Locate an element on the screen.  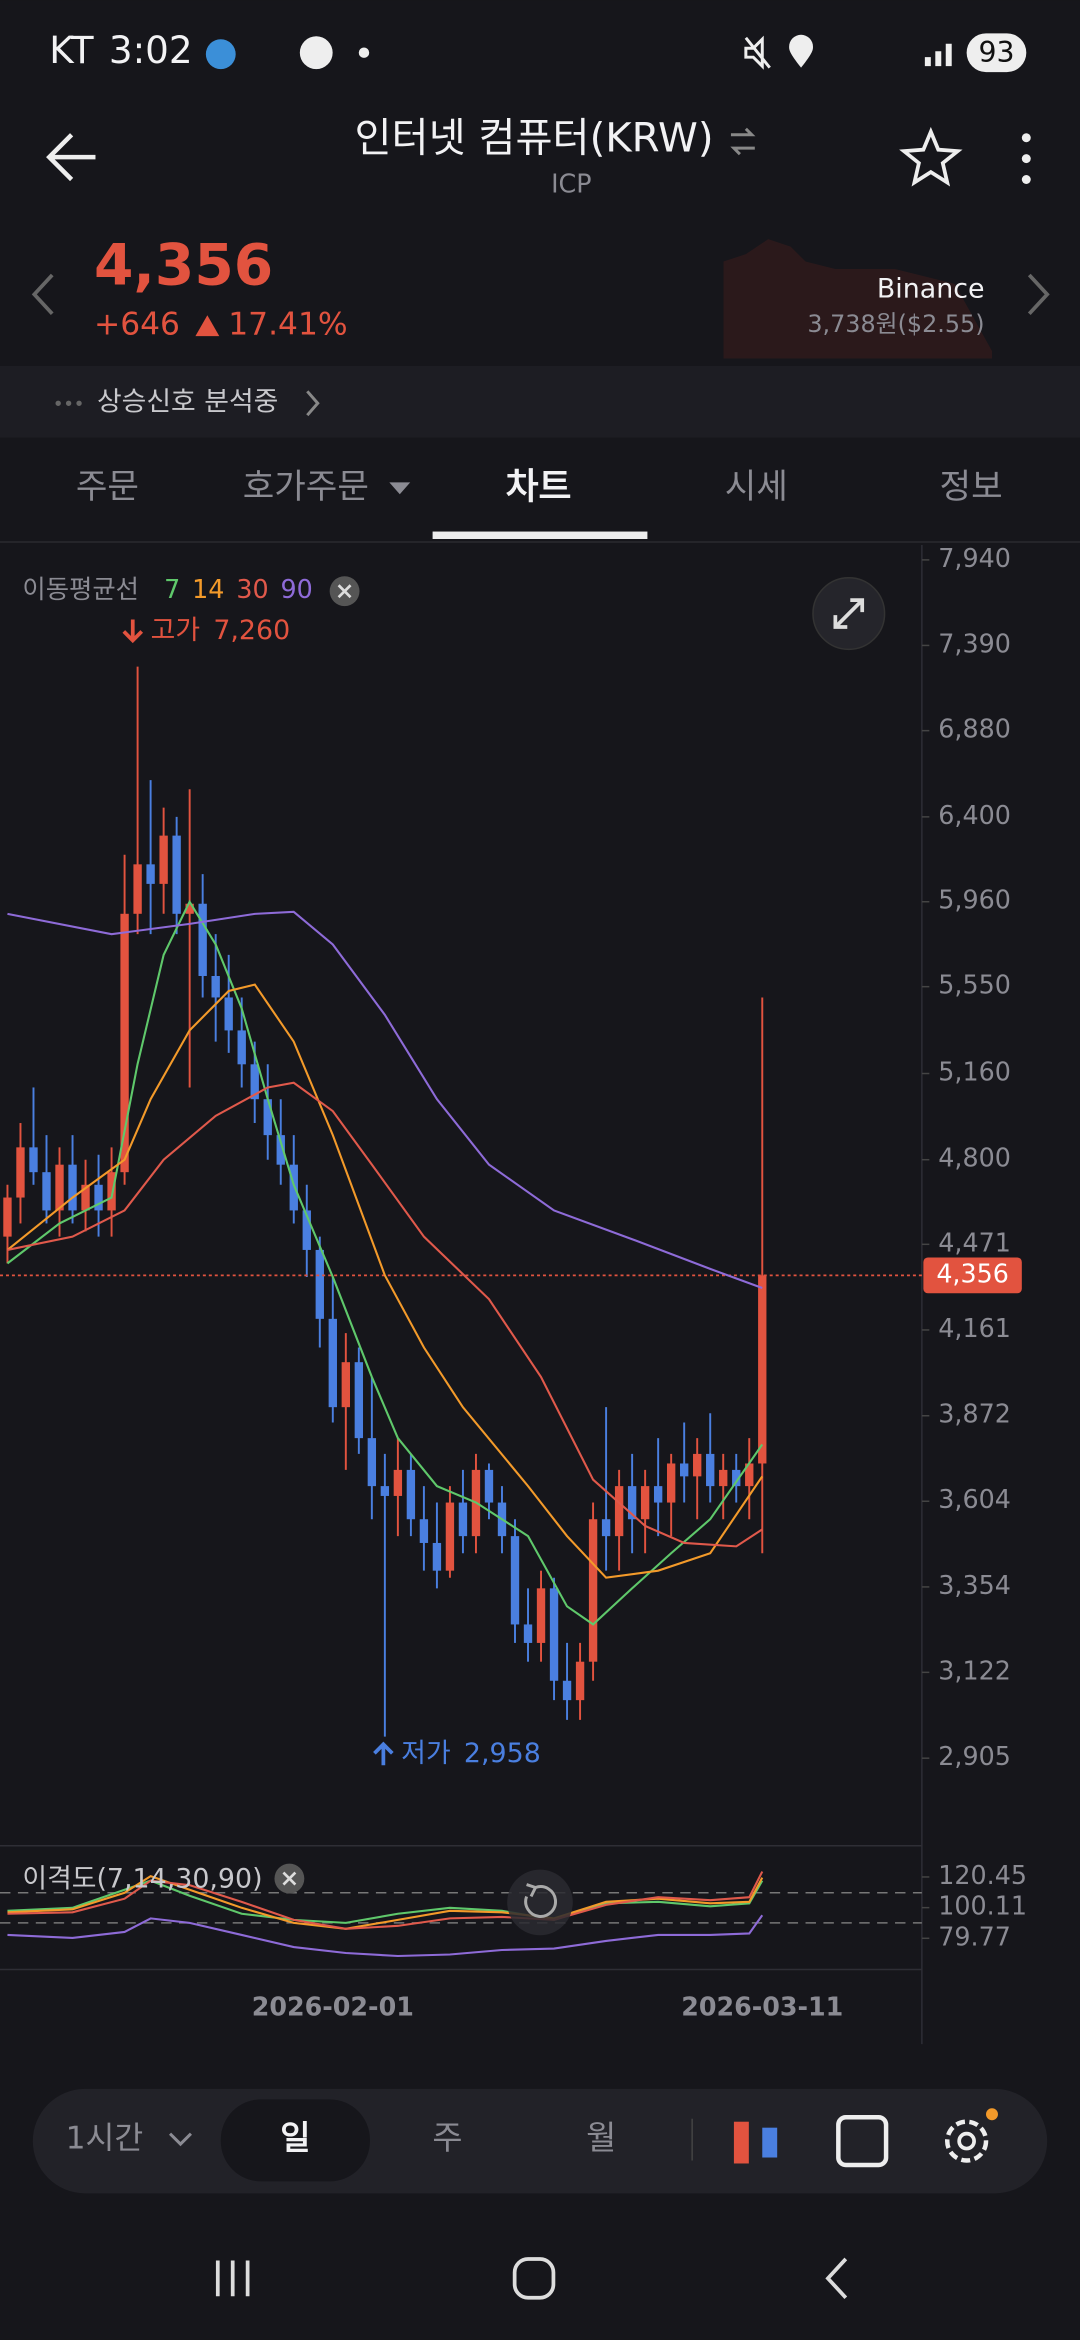
tab: 정보 is located at coordinates (971, 487).